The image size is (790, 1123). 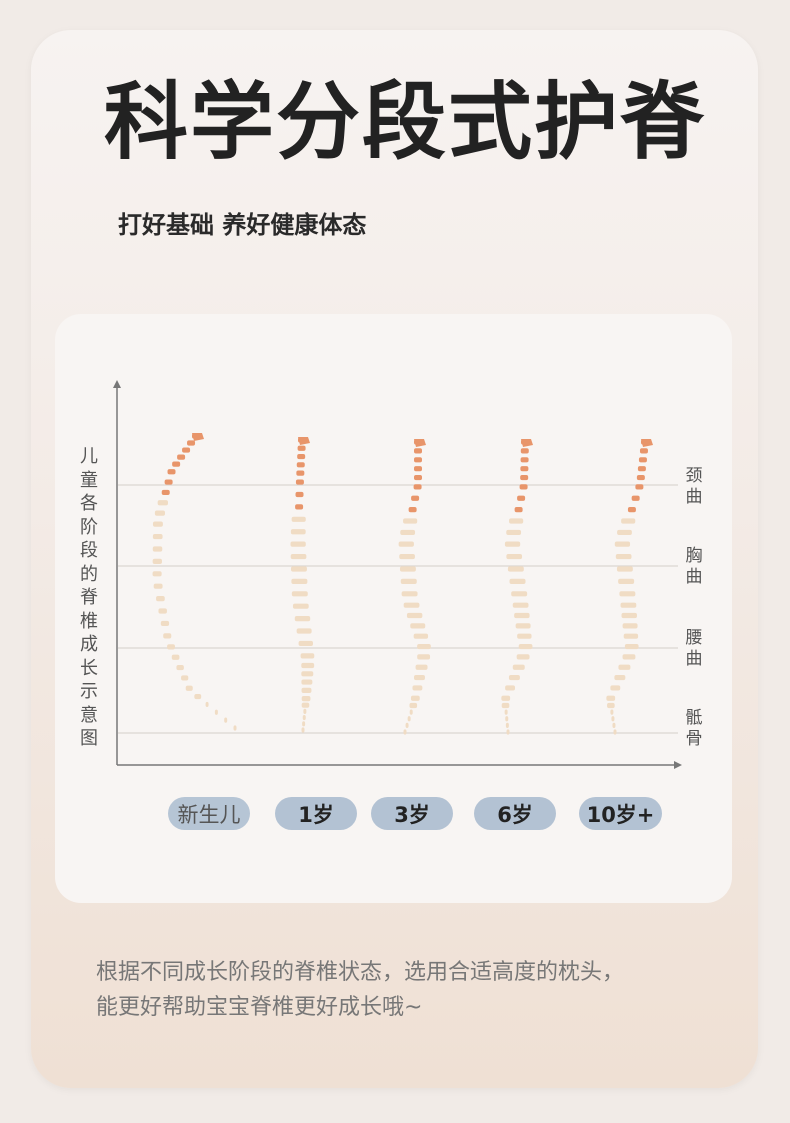 I want to click on y-axis-arrow, so click(x=117, y=384).